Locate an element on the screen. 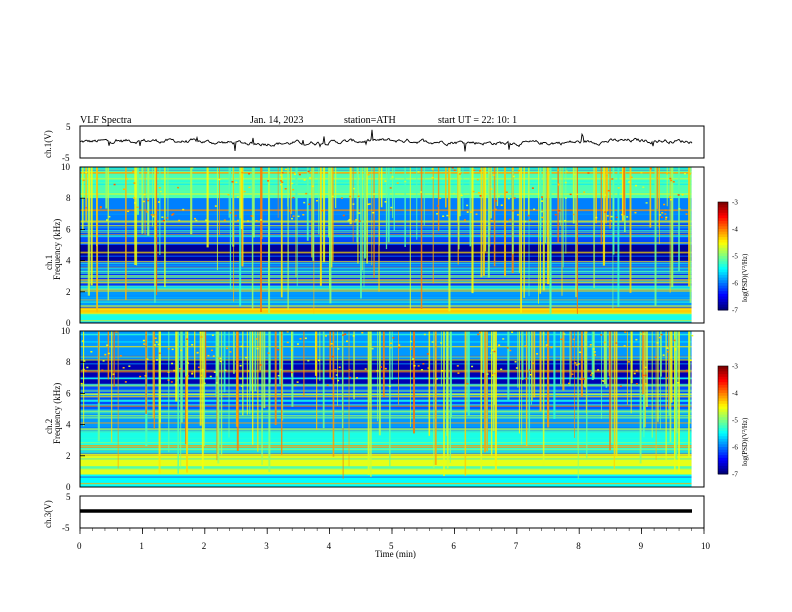 Image resolution: width=792 pixels, height=612 pixels. colorbar-tick-label: -7 is located at coordinates (735, 475).